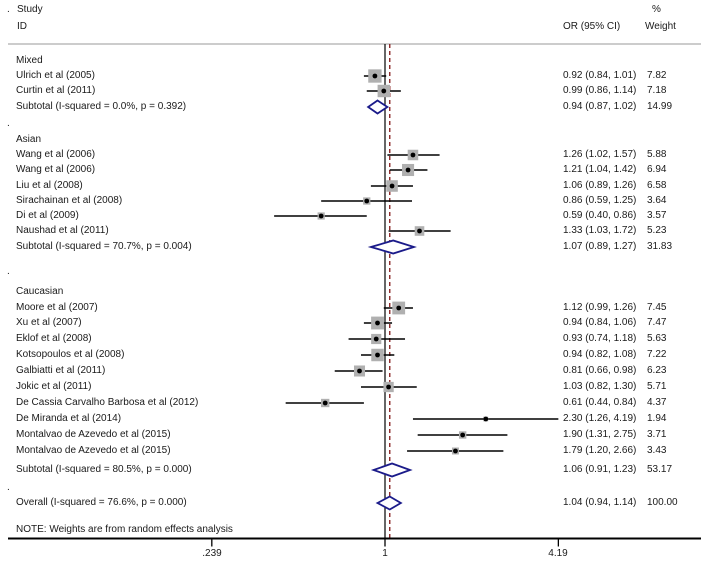 This screenshot has height=568, width=708. What do you see at coordinates (49, 322) in the screenshot?
I see `study-label: Xu et al (2007)` at bounding box center [49, 322].